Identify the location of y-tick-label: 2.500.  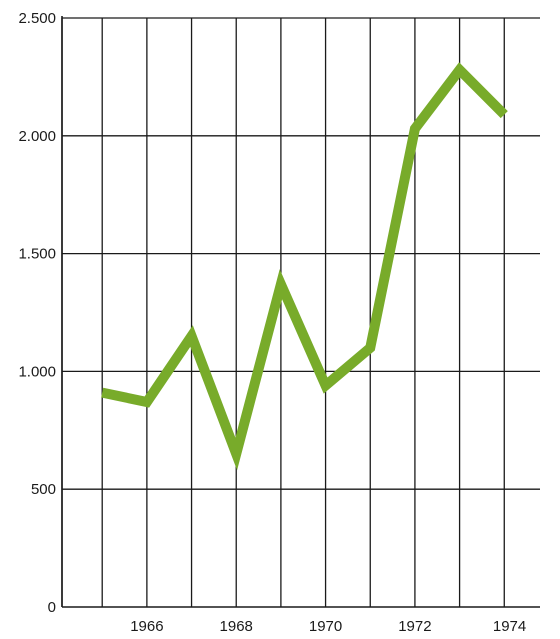
(37, 18).